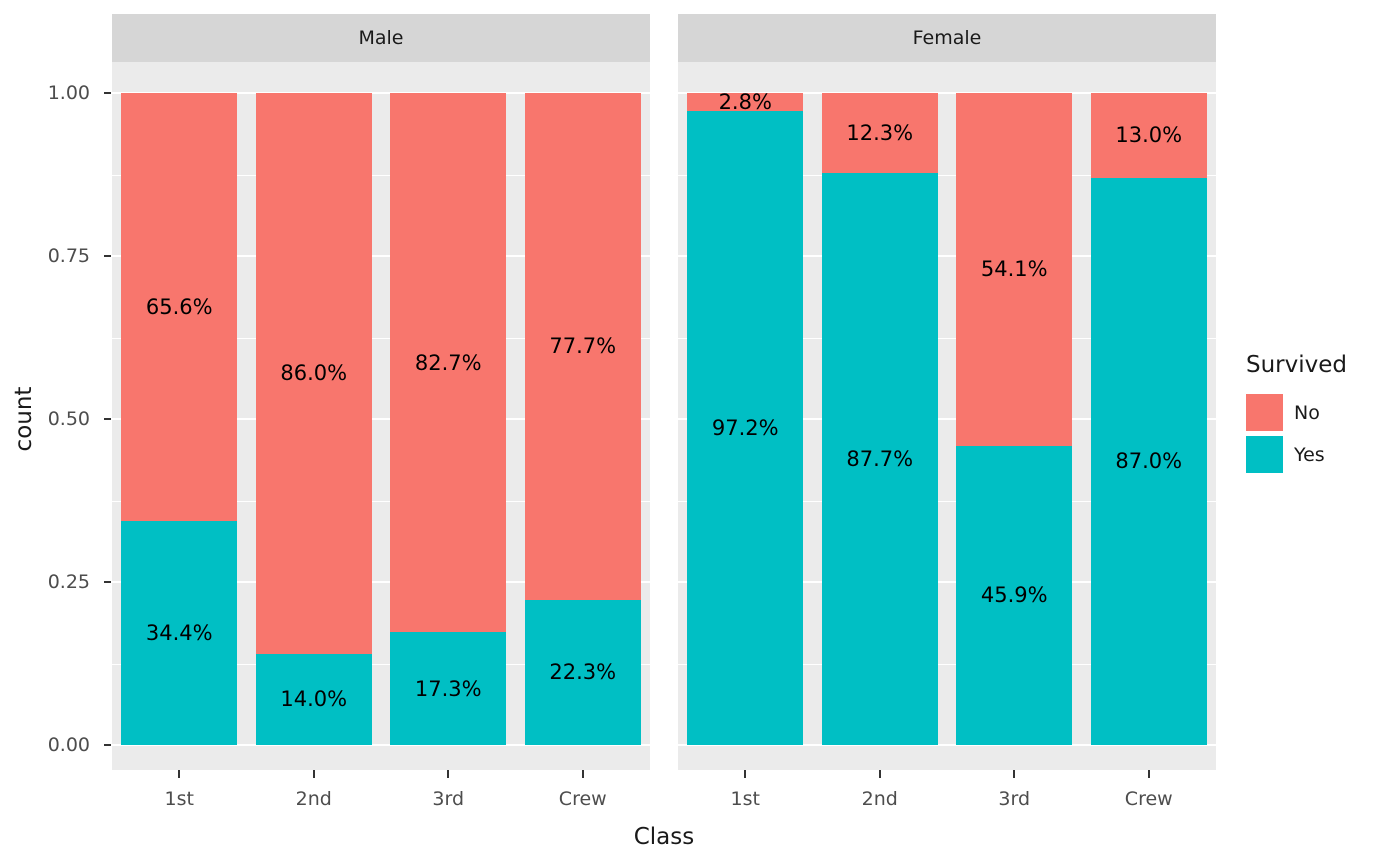 This screenshot has height=865, width=1400. I want to click on facet-strip-label: Female, so click(947, 38).